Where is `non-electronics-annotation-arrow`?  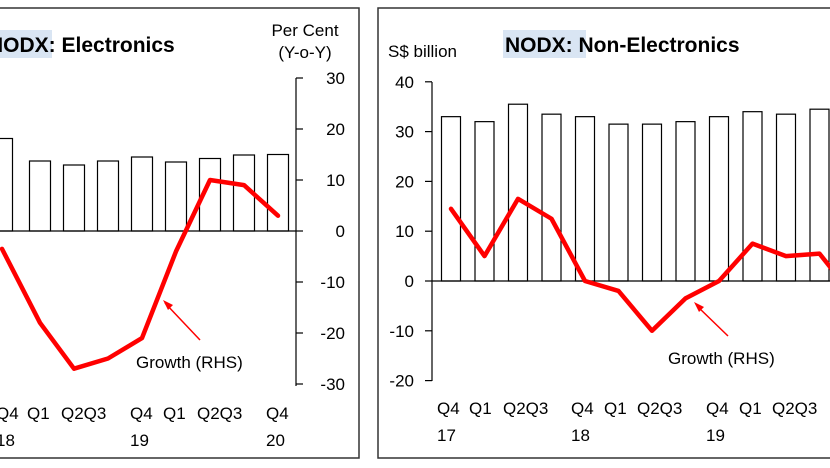 non-electronics-annotation-arrow is located at coordinates (712, 321).